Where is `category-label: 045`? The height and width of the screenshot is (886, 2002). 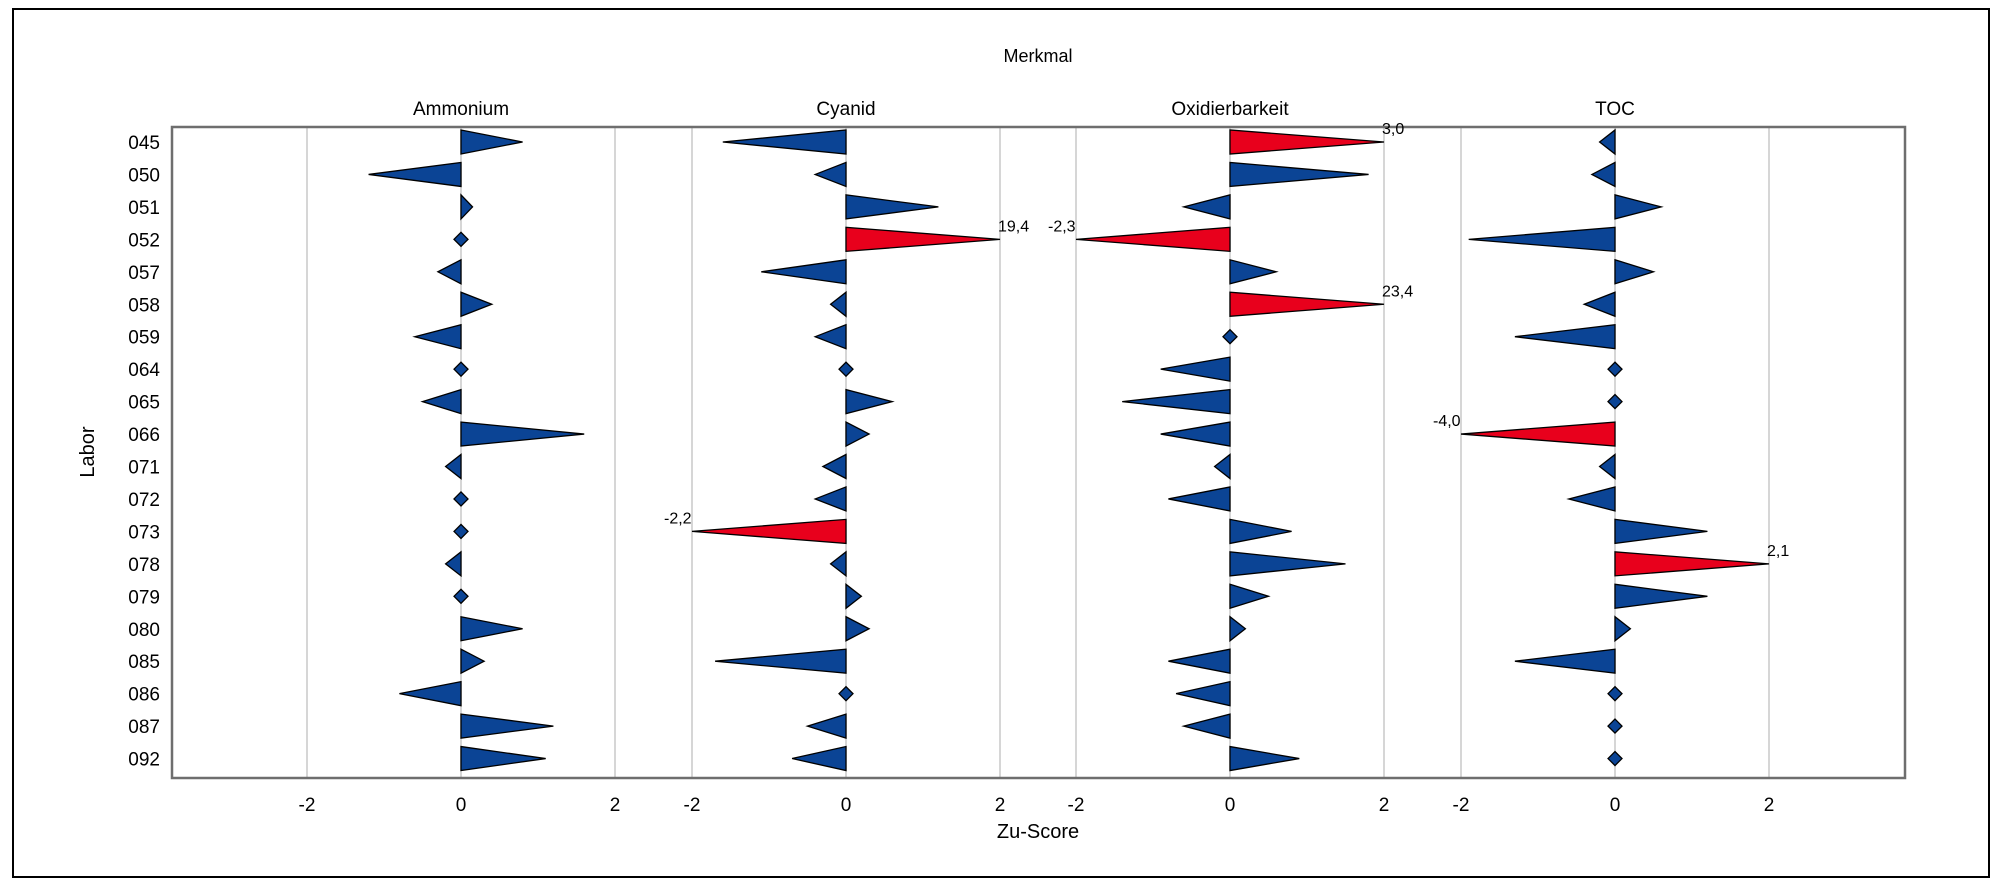
category-label: 045 is located at coordinates (144, 143).